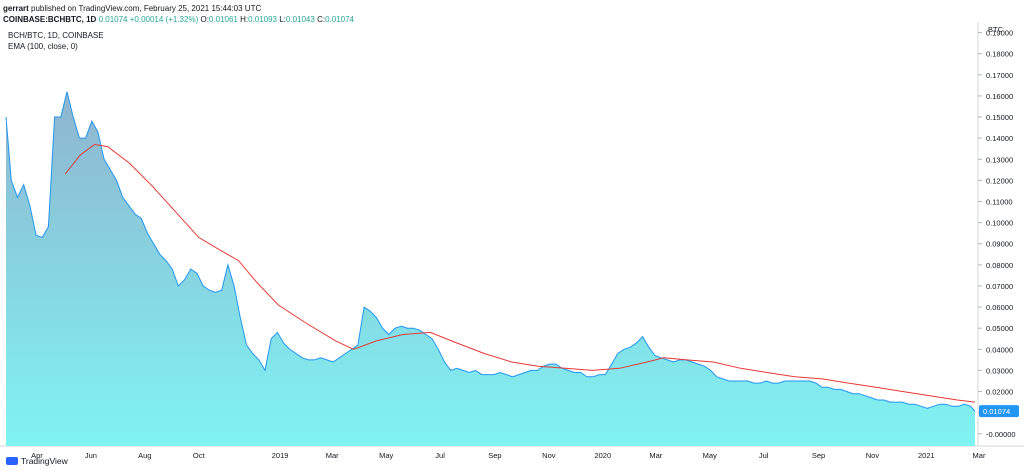 This screenshot has width=1024, height=471. I want to click on y-tick-label: 0.09000, so click(999, 244).